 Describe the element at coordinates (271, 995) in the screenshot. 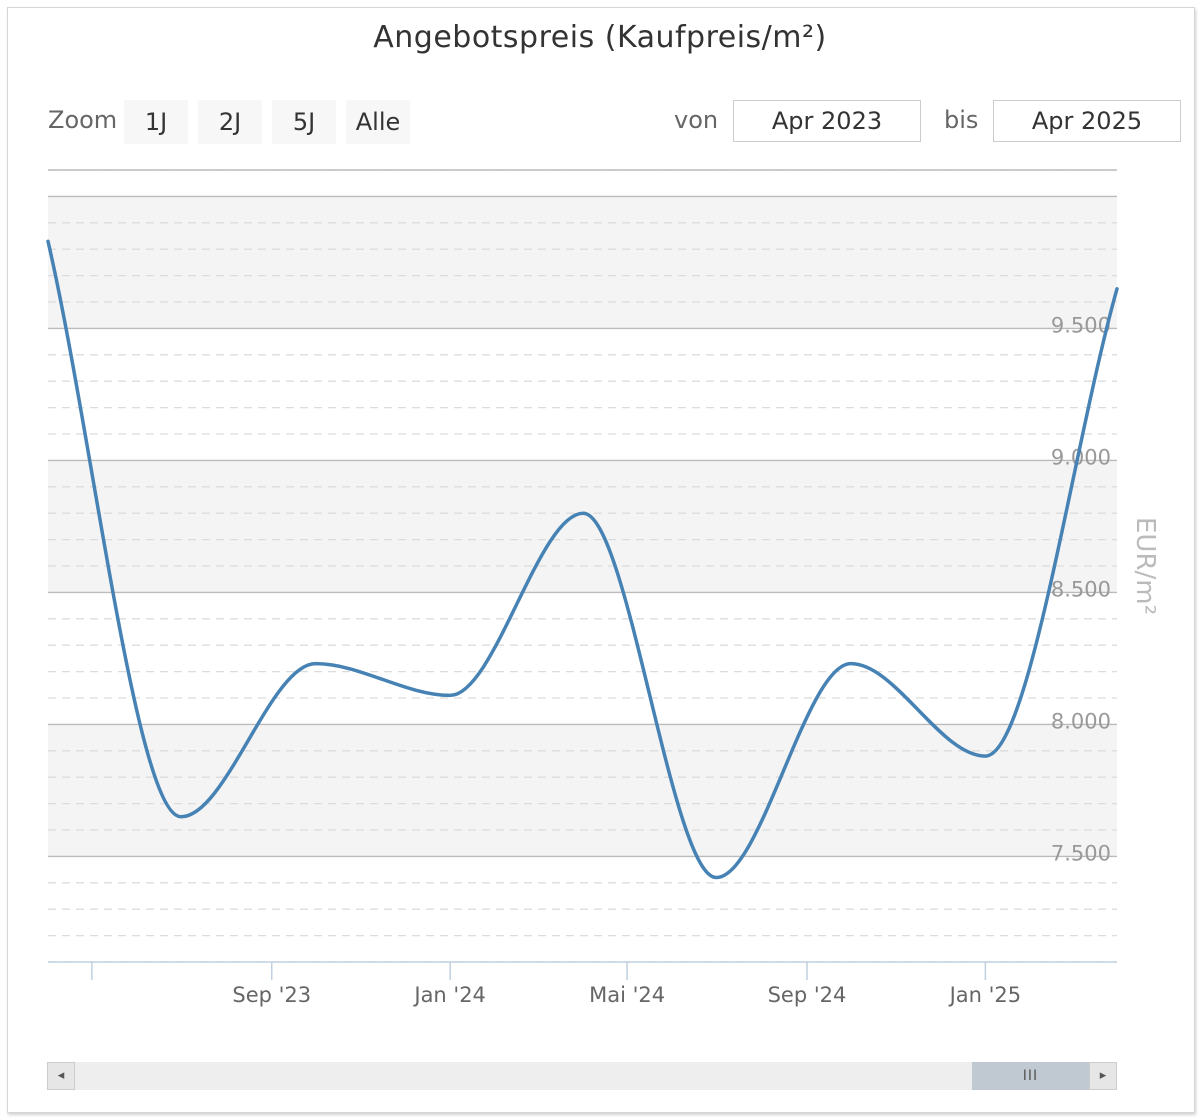

I see `x-tick-label: Sep '23` at that location.